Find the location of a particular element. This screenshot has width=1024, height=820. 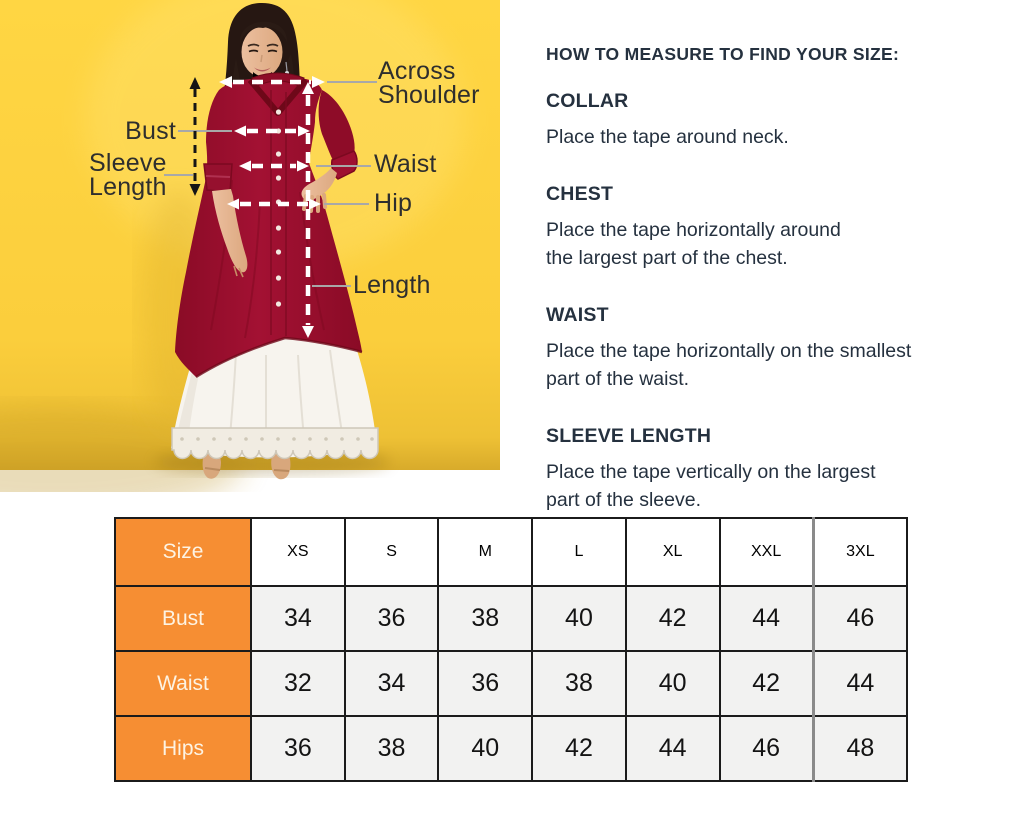

column-header-xs: XS is located at coordinates (298, 552).